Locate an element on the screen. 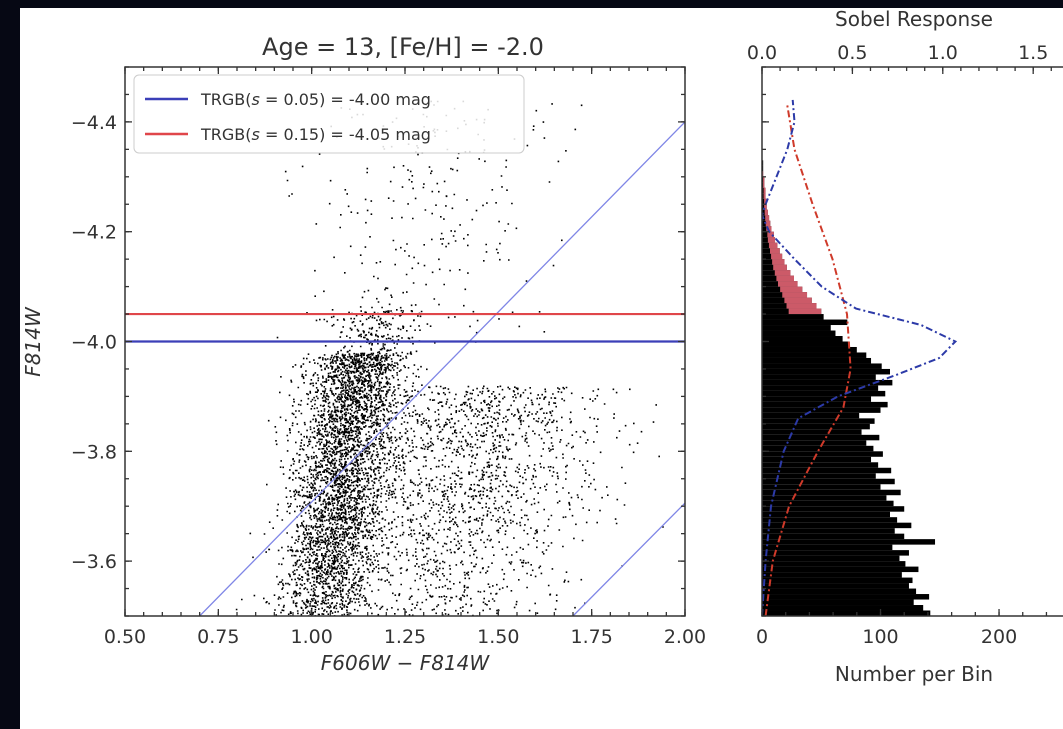 The height and width of the screenshot is (729, 1063). x-tick-label-6: 2.00 is located at coordinates (685, 637).